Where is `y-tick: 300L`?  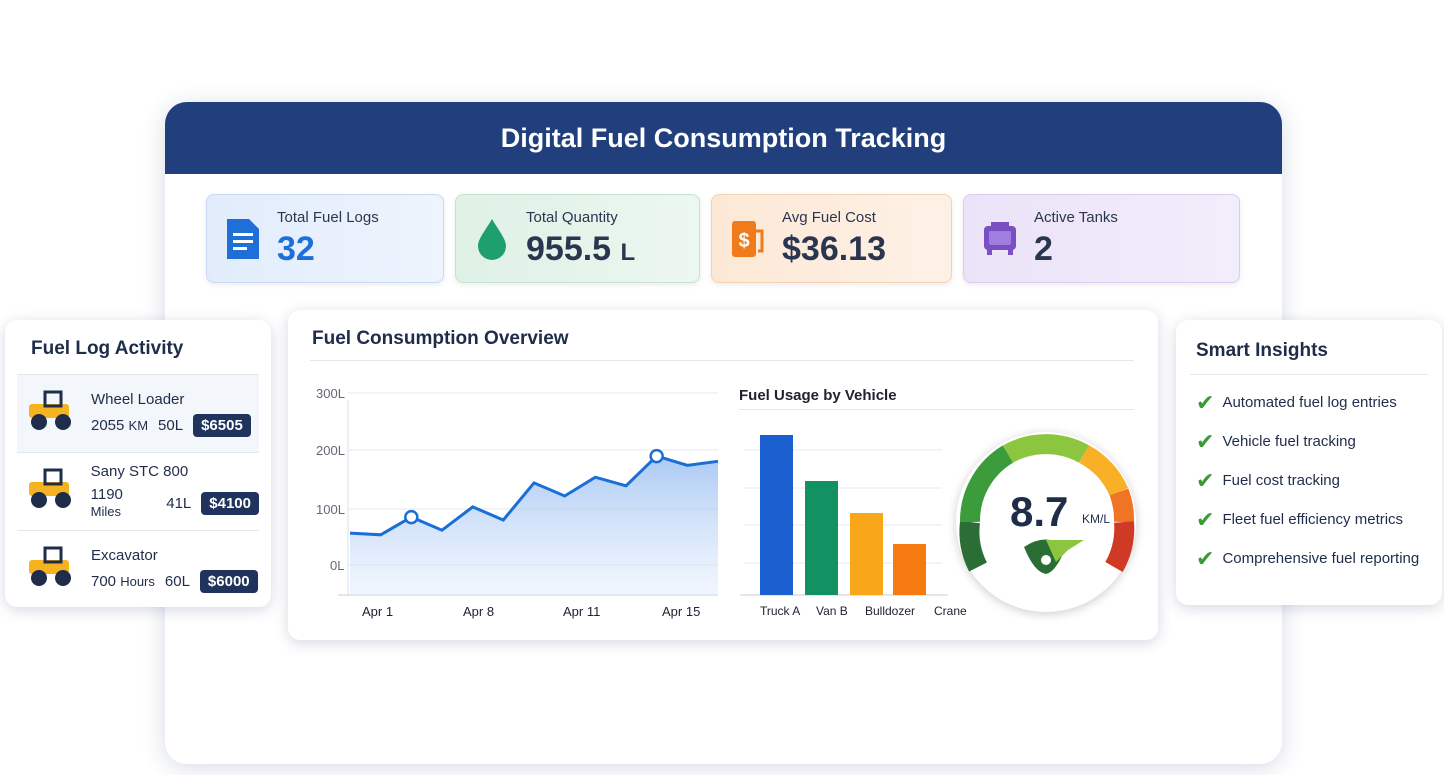
y-tick: 300L is located at coordinates (330, 393).